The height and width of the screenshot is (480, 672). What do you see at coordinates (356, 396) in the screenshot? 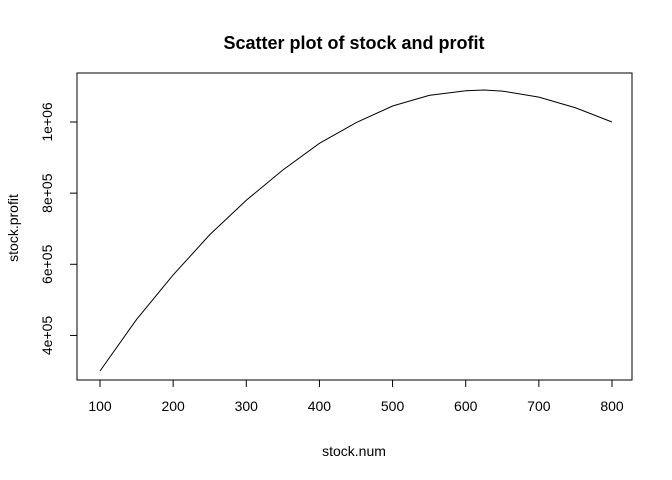
I see `x-axis: 100 200 300 400 500 600 700 800` at bounding box center [356, 396].